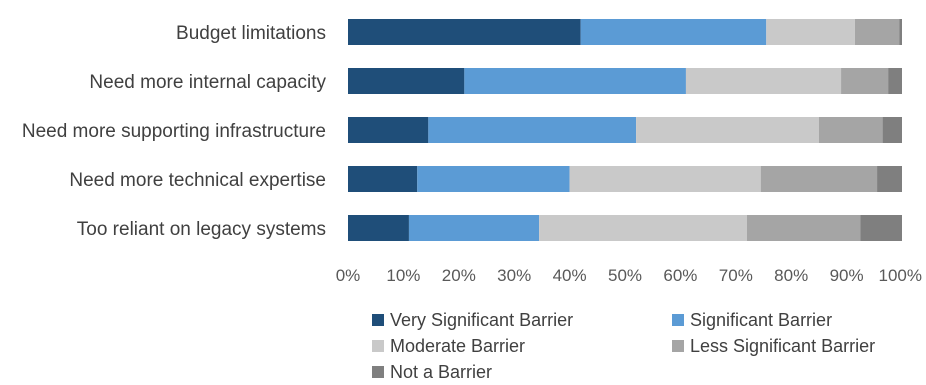  I want to click on legend-item: Significant Barrier, so click(792, 320).